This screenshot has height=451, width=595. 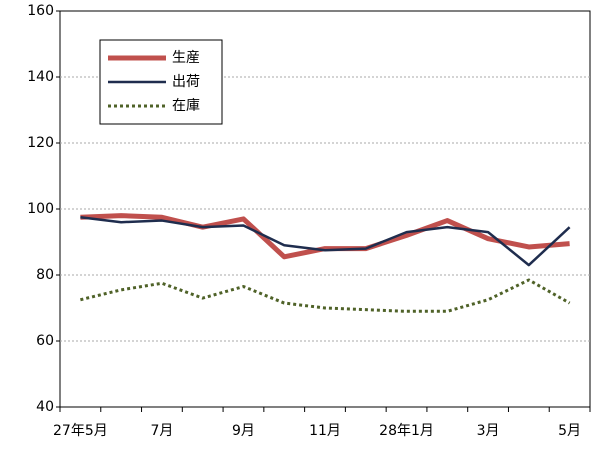 What do you see at coordinates (325, 431) in the screenshot?
I see `x-tick-label: 11月` at bounding box center [325, 431].